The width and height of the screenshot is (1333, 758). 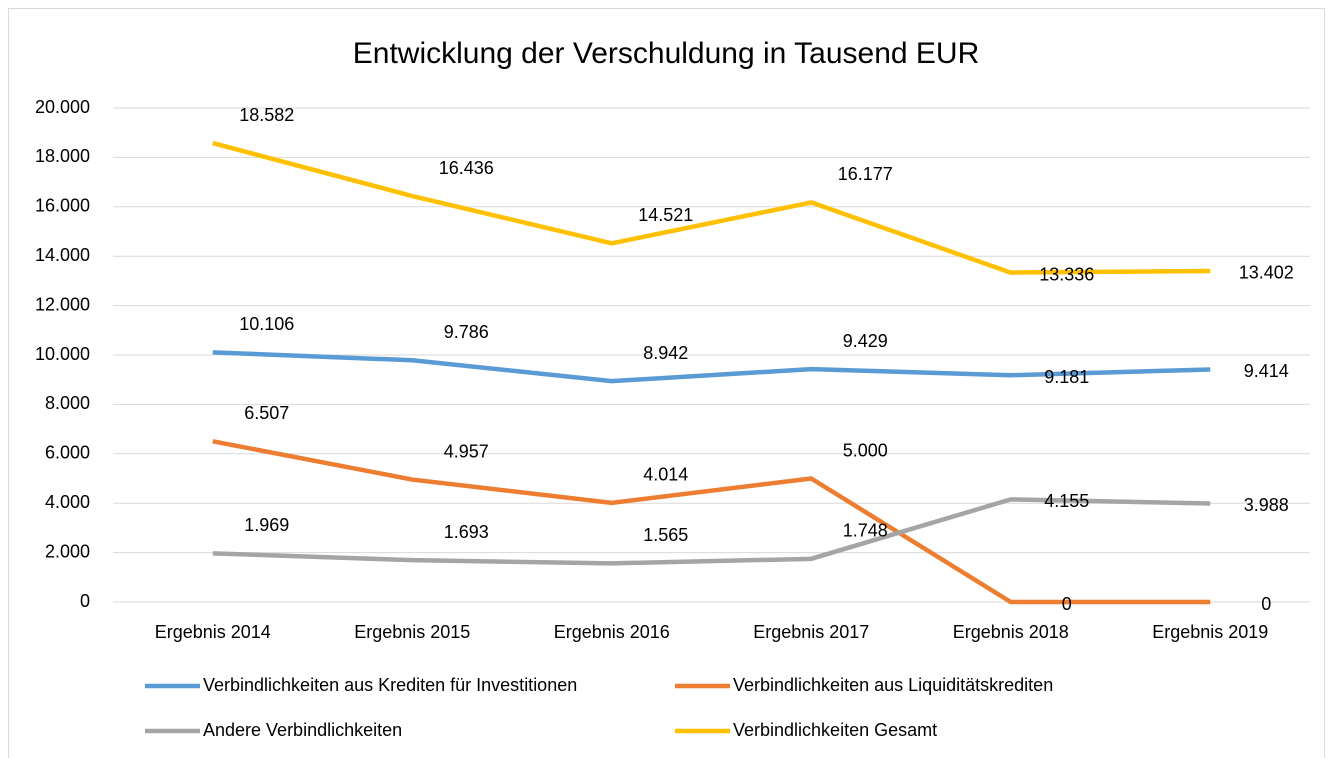 What do you see at coordinates (67, 403) in the screenshot?
I see `y-tick-label: 8.000` at bounding box center [67, 403].